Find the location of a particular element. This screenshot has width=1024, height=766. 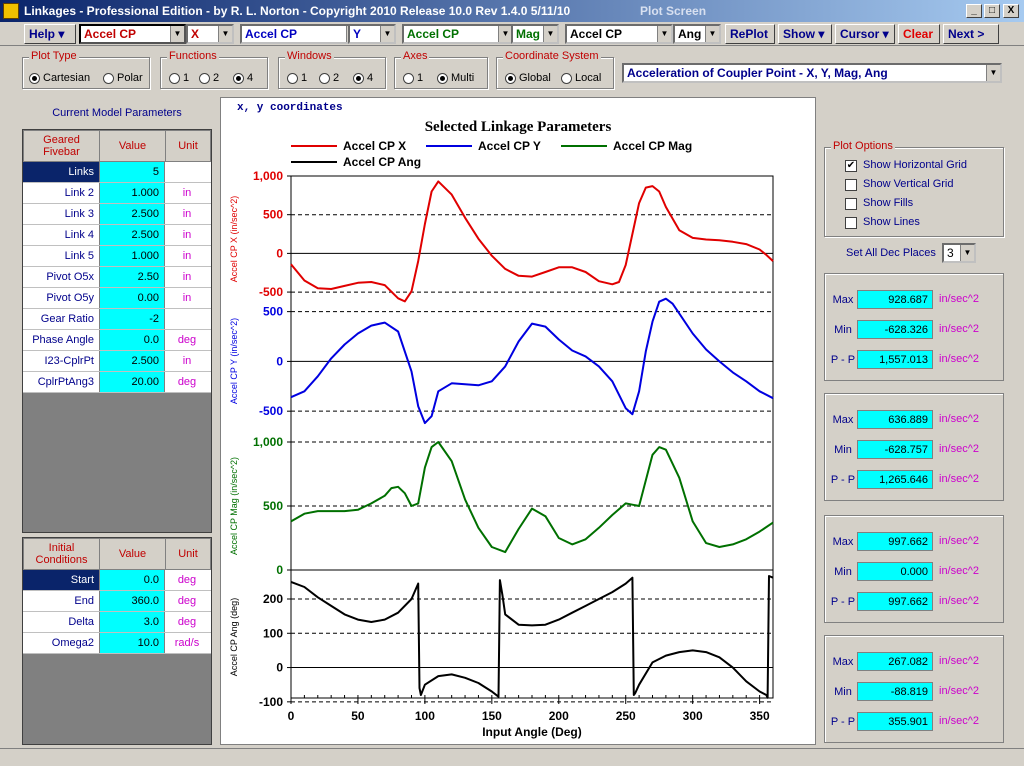

stat-min: Min -628.757 in/sec^2 is located at coordinates (915, 450).